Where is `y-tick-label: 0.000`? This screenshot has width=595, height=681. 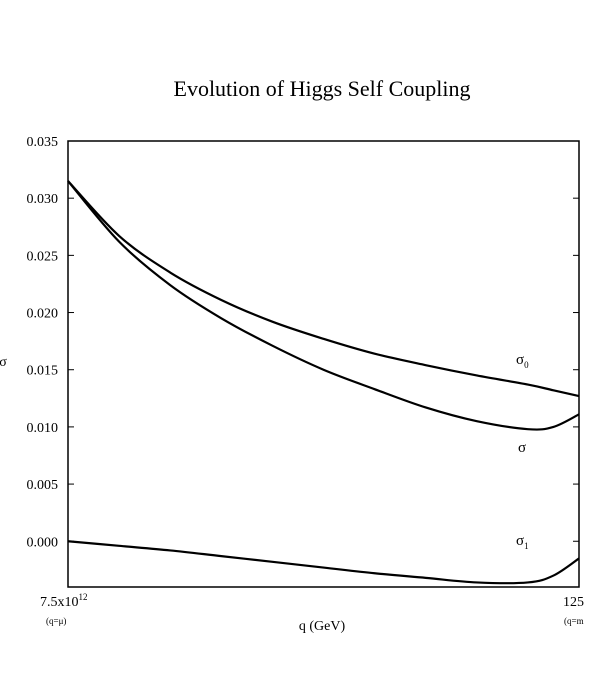
y-tick-label: 0.000 is located at coordinates (43, 542).